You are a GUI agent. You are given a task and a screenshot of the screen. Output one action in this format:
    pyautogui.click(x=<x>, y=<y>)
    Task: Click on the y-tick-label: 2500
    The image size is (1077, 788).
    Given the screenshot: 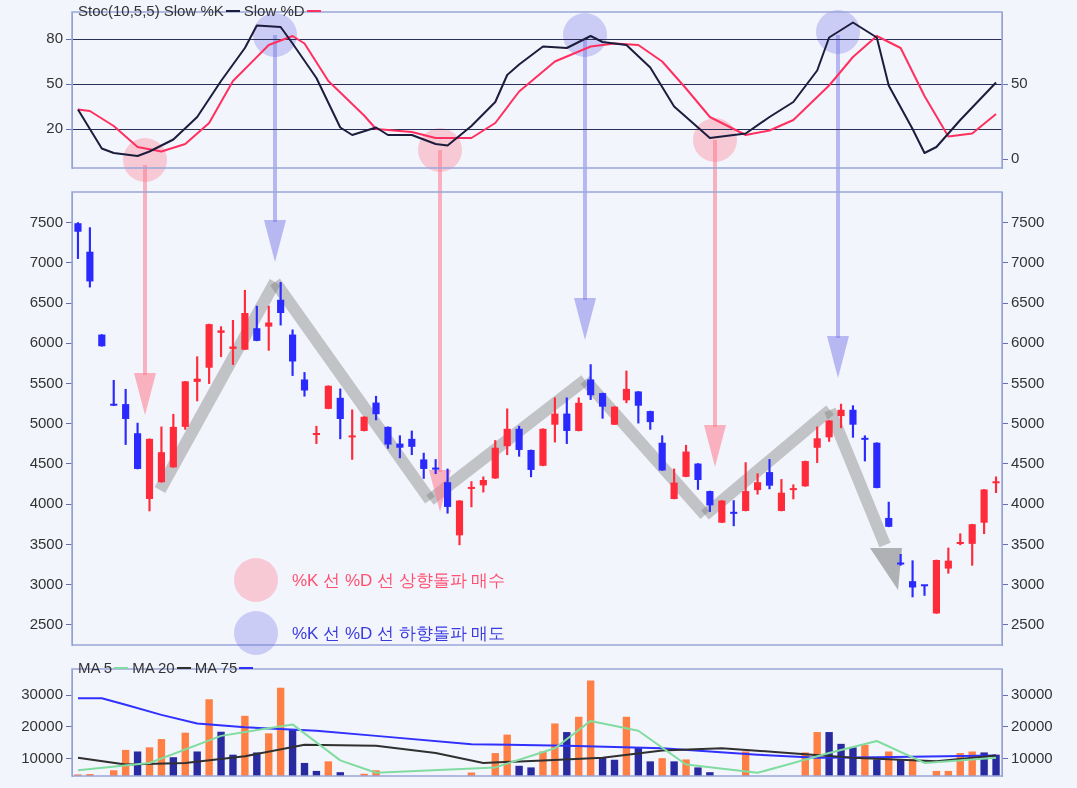 What is the action you would take?
    pyautogui.click(x=46, y=624)
    